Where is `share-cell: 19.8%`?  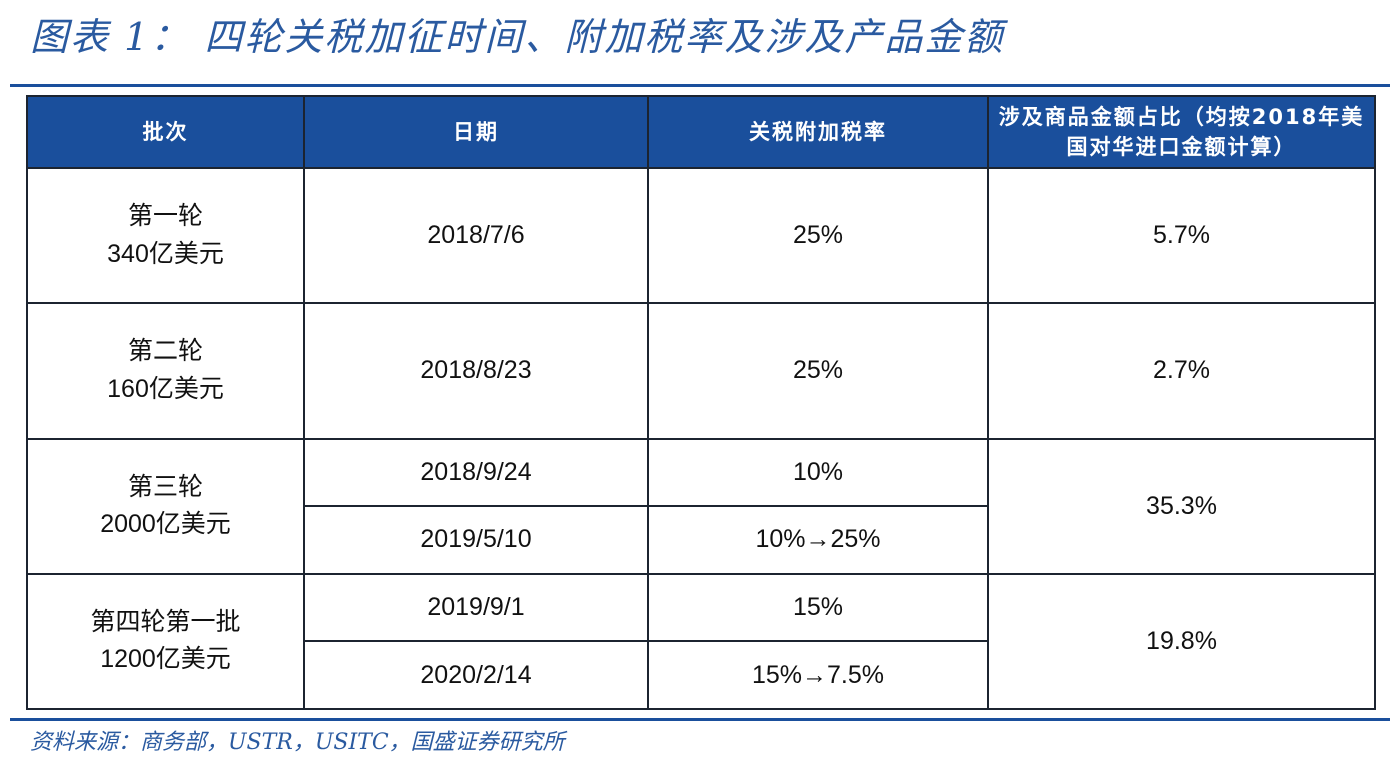 share-cell: 19.8% is located at coordinates (1181, 641).